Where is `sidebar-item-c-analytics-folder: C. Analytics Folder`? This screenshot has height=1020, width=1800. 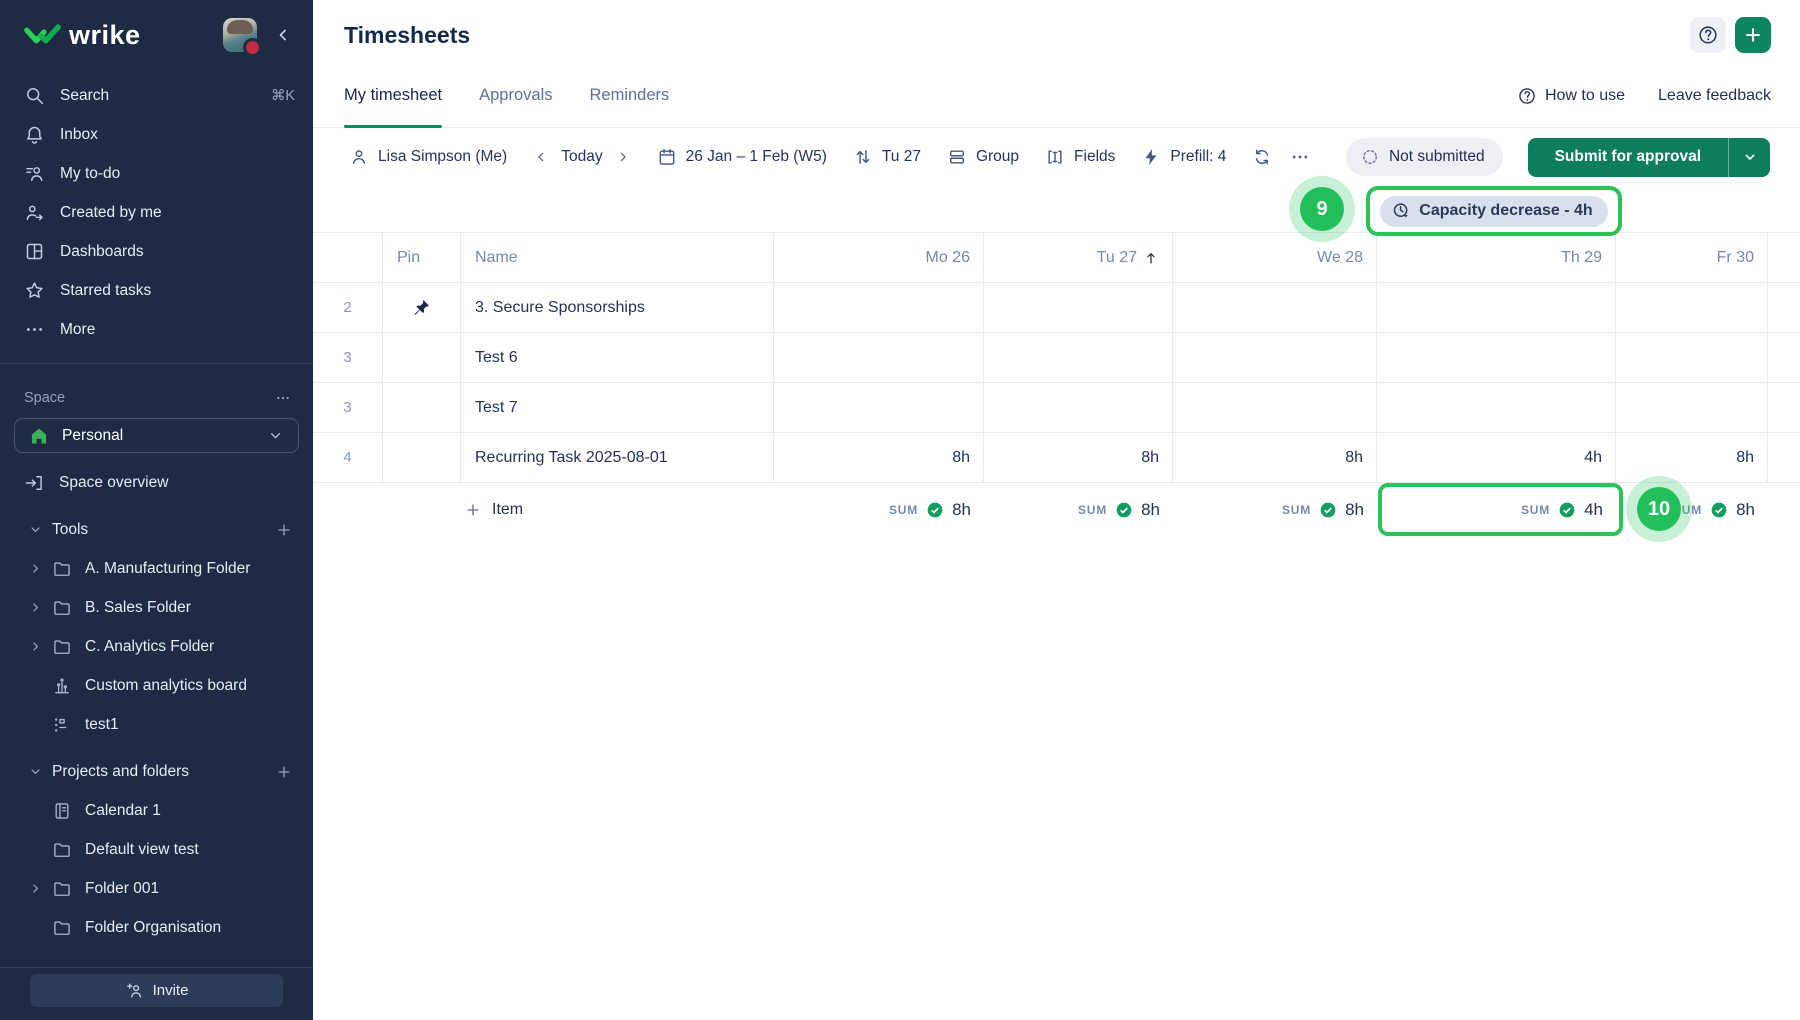
sidebar-item-c-analytics-folder: C. Analytics Folder is located at coordinates (156, 646).